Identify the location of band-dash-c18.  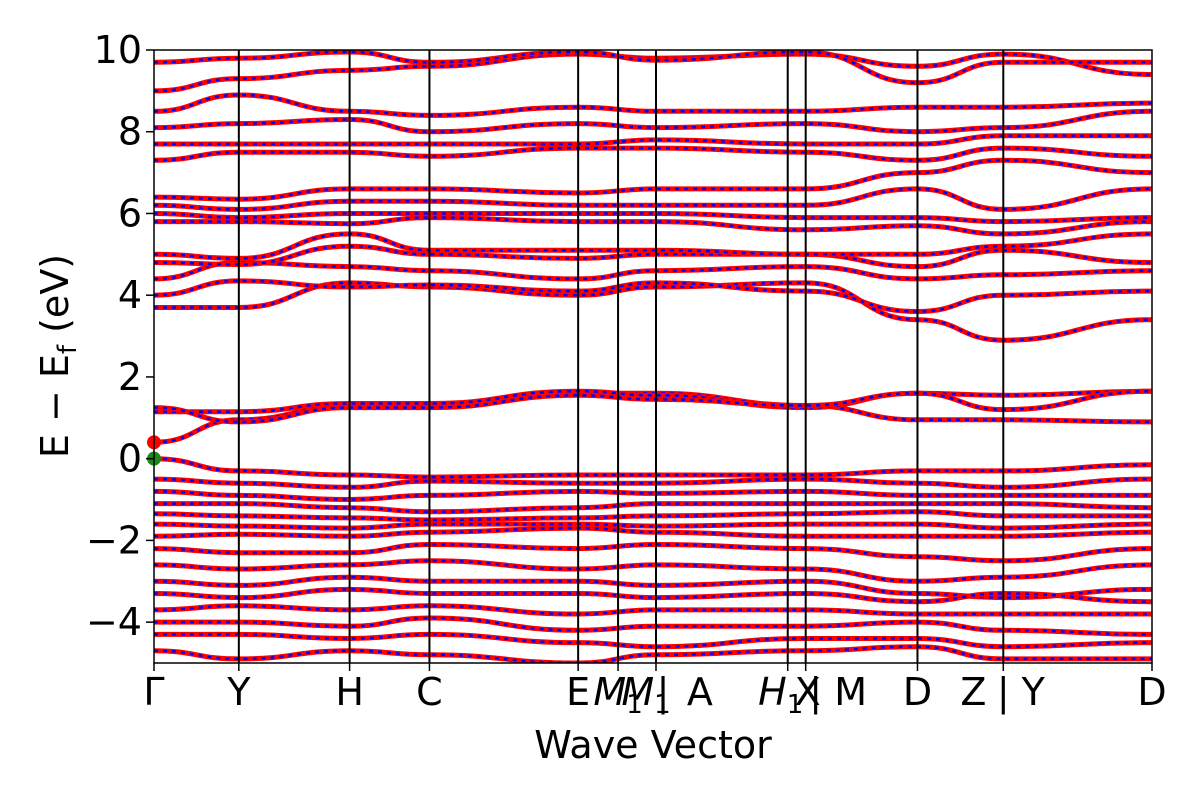
(653, 67).